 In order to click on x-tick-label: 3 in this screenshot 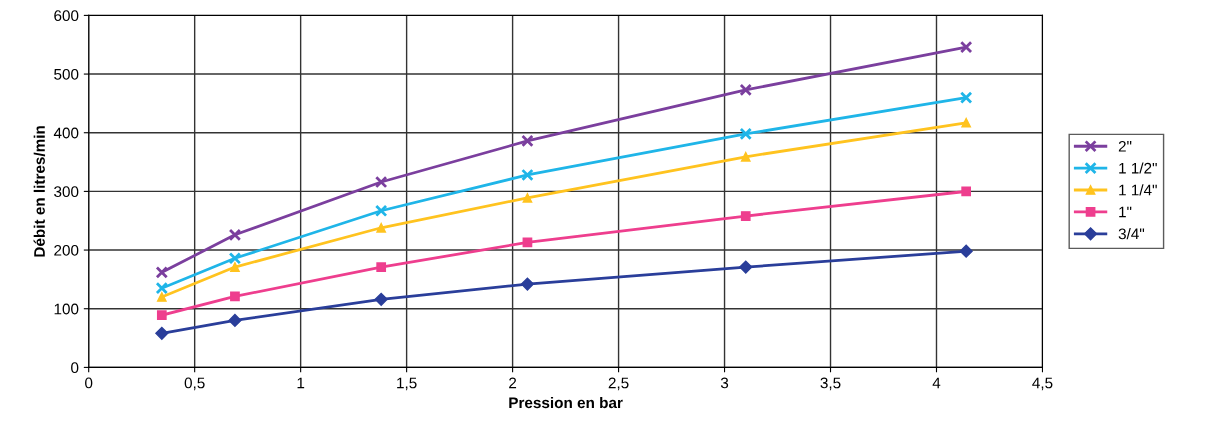, I will do `click(724, 383)`.